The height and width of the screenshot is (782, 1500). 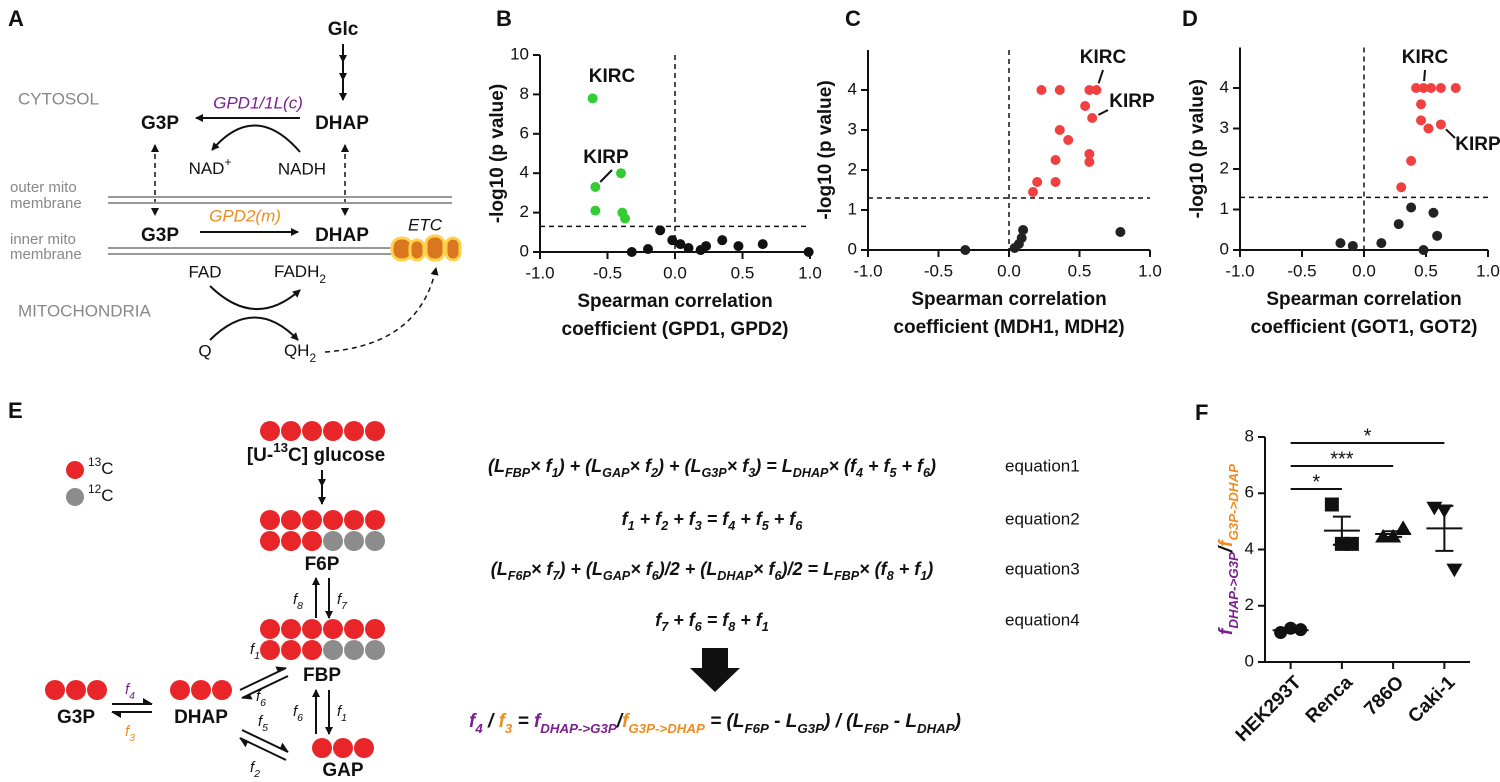 I want to click on y-tick-label: 4, so click(x=1249, y=548).